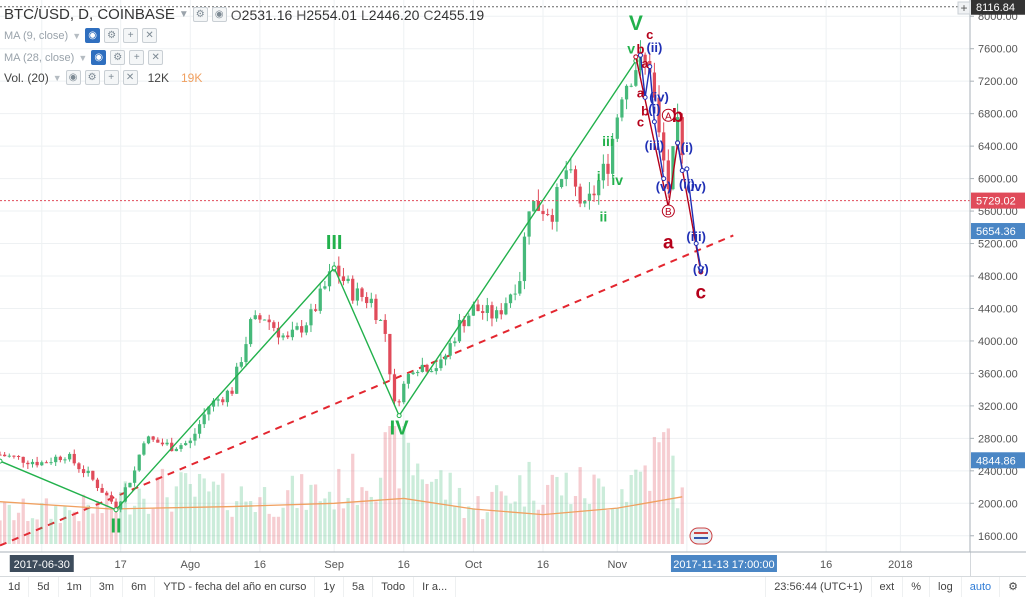 The height and width of the screenshot is (597, 1026). Describe the element at coordinates (817, 587) in the screenshot. I see `clock: 23:56:44 (UTC+1)` at that location.